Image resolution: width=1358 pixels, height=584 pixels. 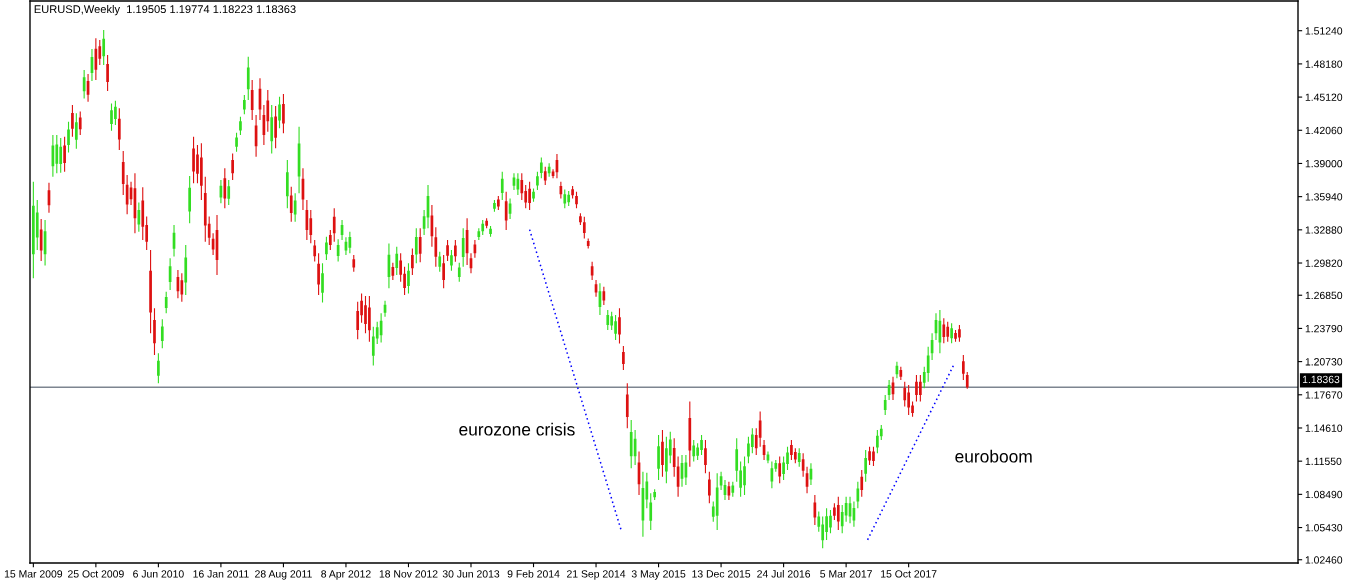 What do you see at coordinates (721, 574) in the screenshot?
I see `x-tick-label: 13 Dec 2015` at bounding box center [721, 574].